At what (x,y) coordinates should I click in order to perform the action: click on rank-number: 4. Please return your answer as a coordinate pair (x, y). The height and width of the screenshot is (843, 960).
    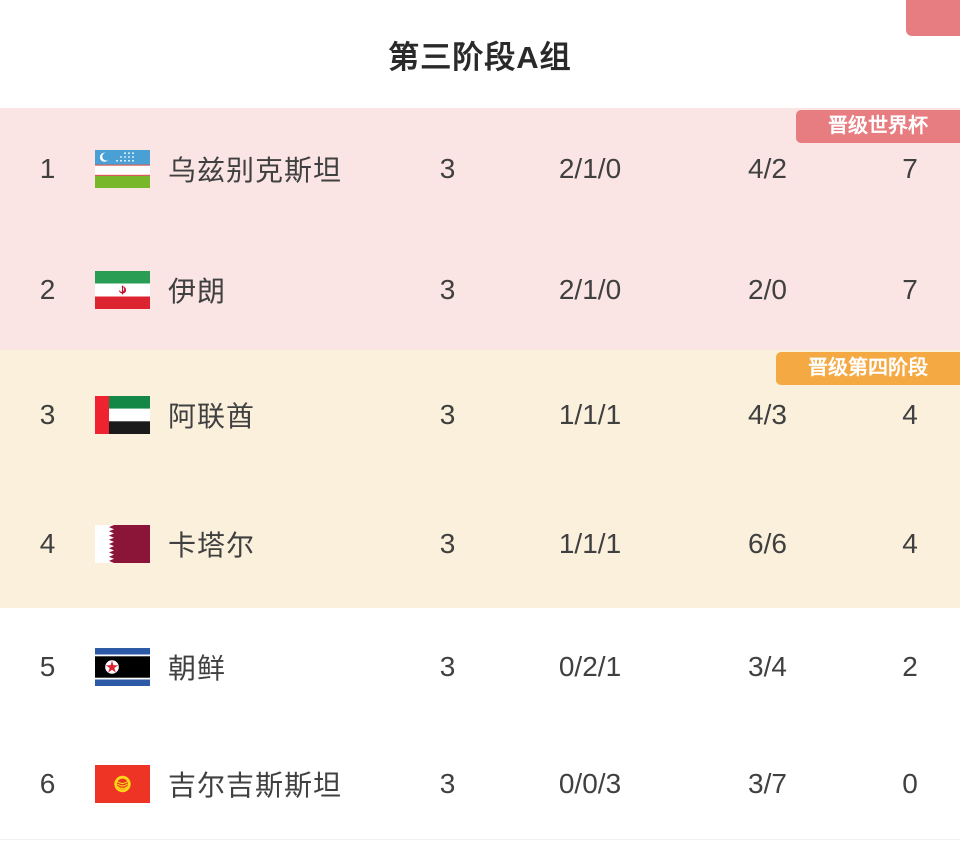
    Looking at the image, I should click on (47, 543).